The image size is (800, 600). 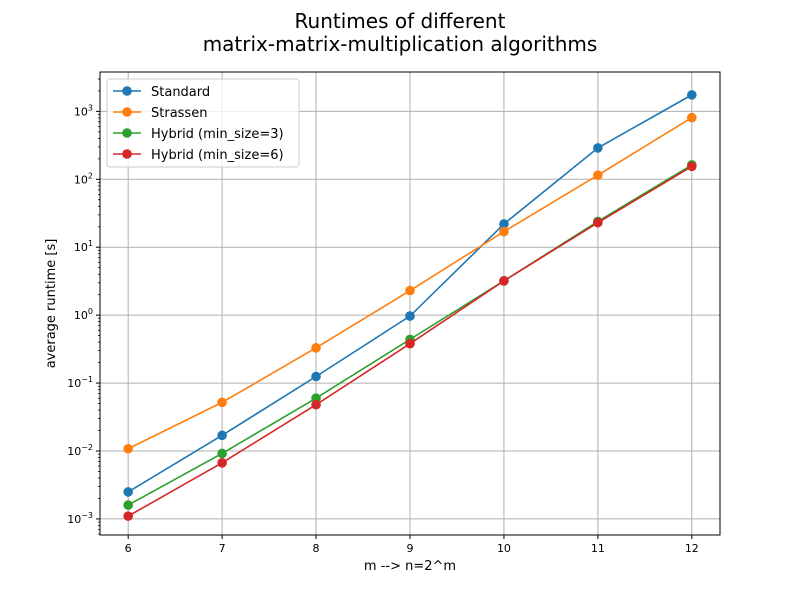 I want to click on y-tick-exponent: 1, so click(x=90, y=243).